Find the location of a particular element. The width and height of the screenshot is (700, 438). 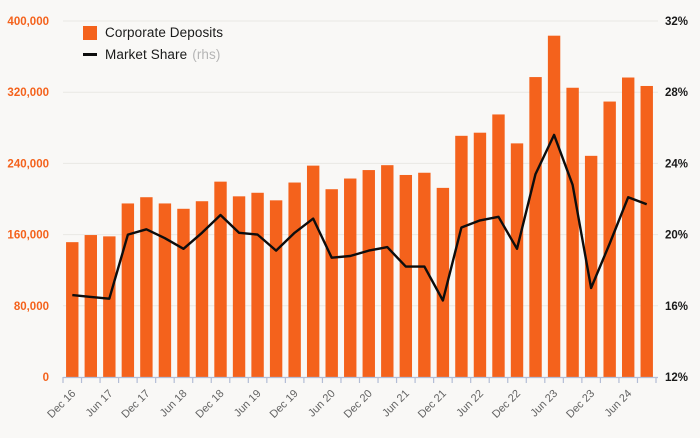

y-axis-label-left: 80,000 is located at coordinates (31, 307).